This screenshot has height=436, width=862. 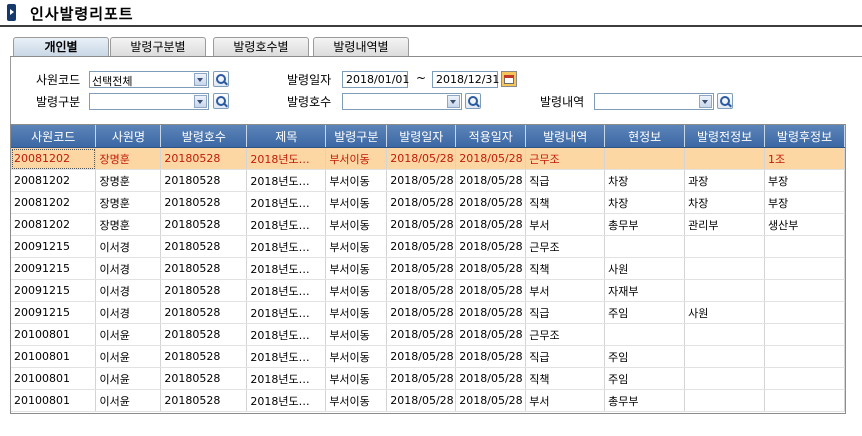 What do you see at coordinates (361, 46) in the screenshot?
I see `tab-appoint-detail: 발령내역별` at bounding box center [361, 46].